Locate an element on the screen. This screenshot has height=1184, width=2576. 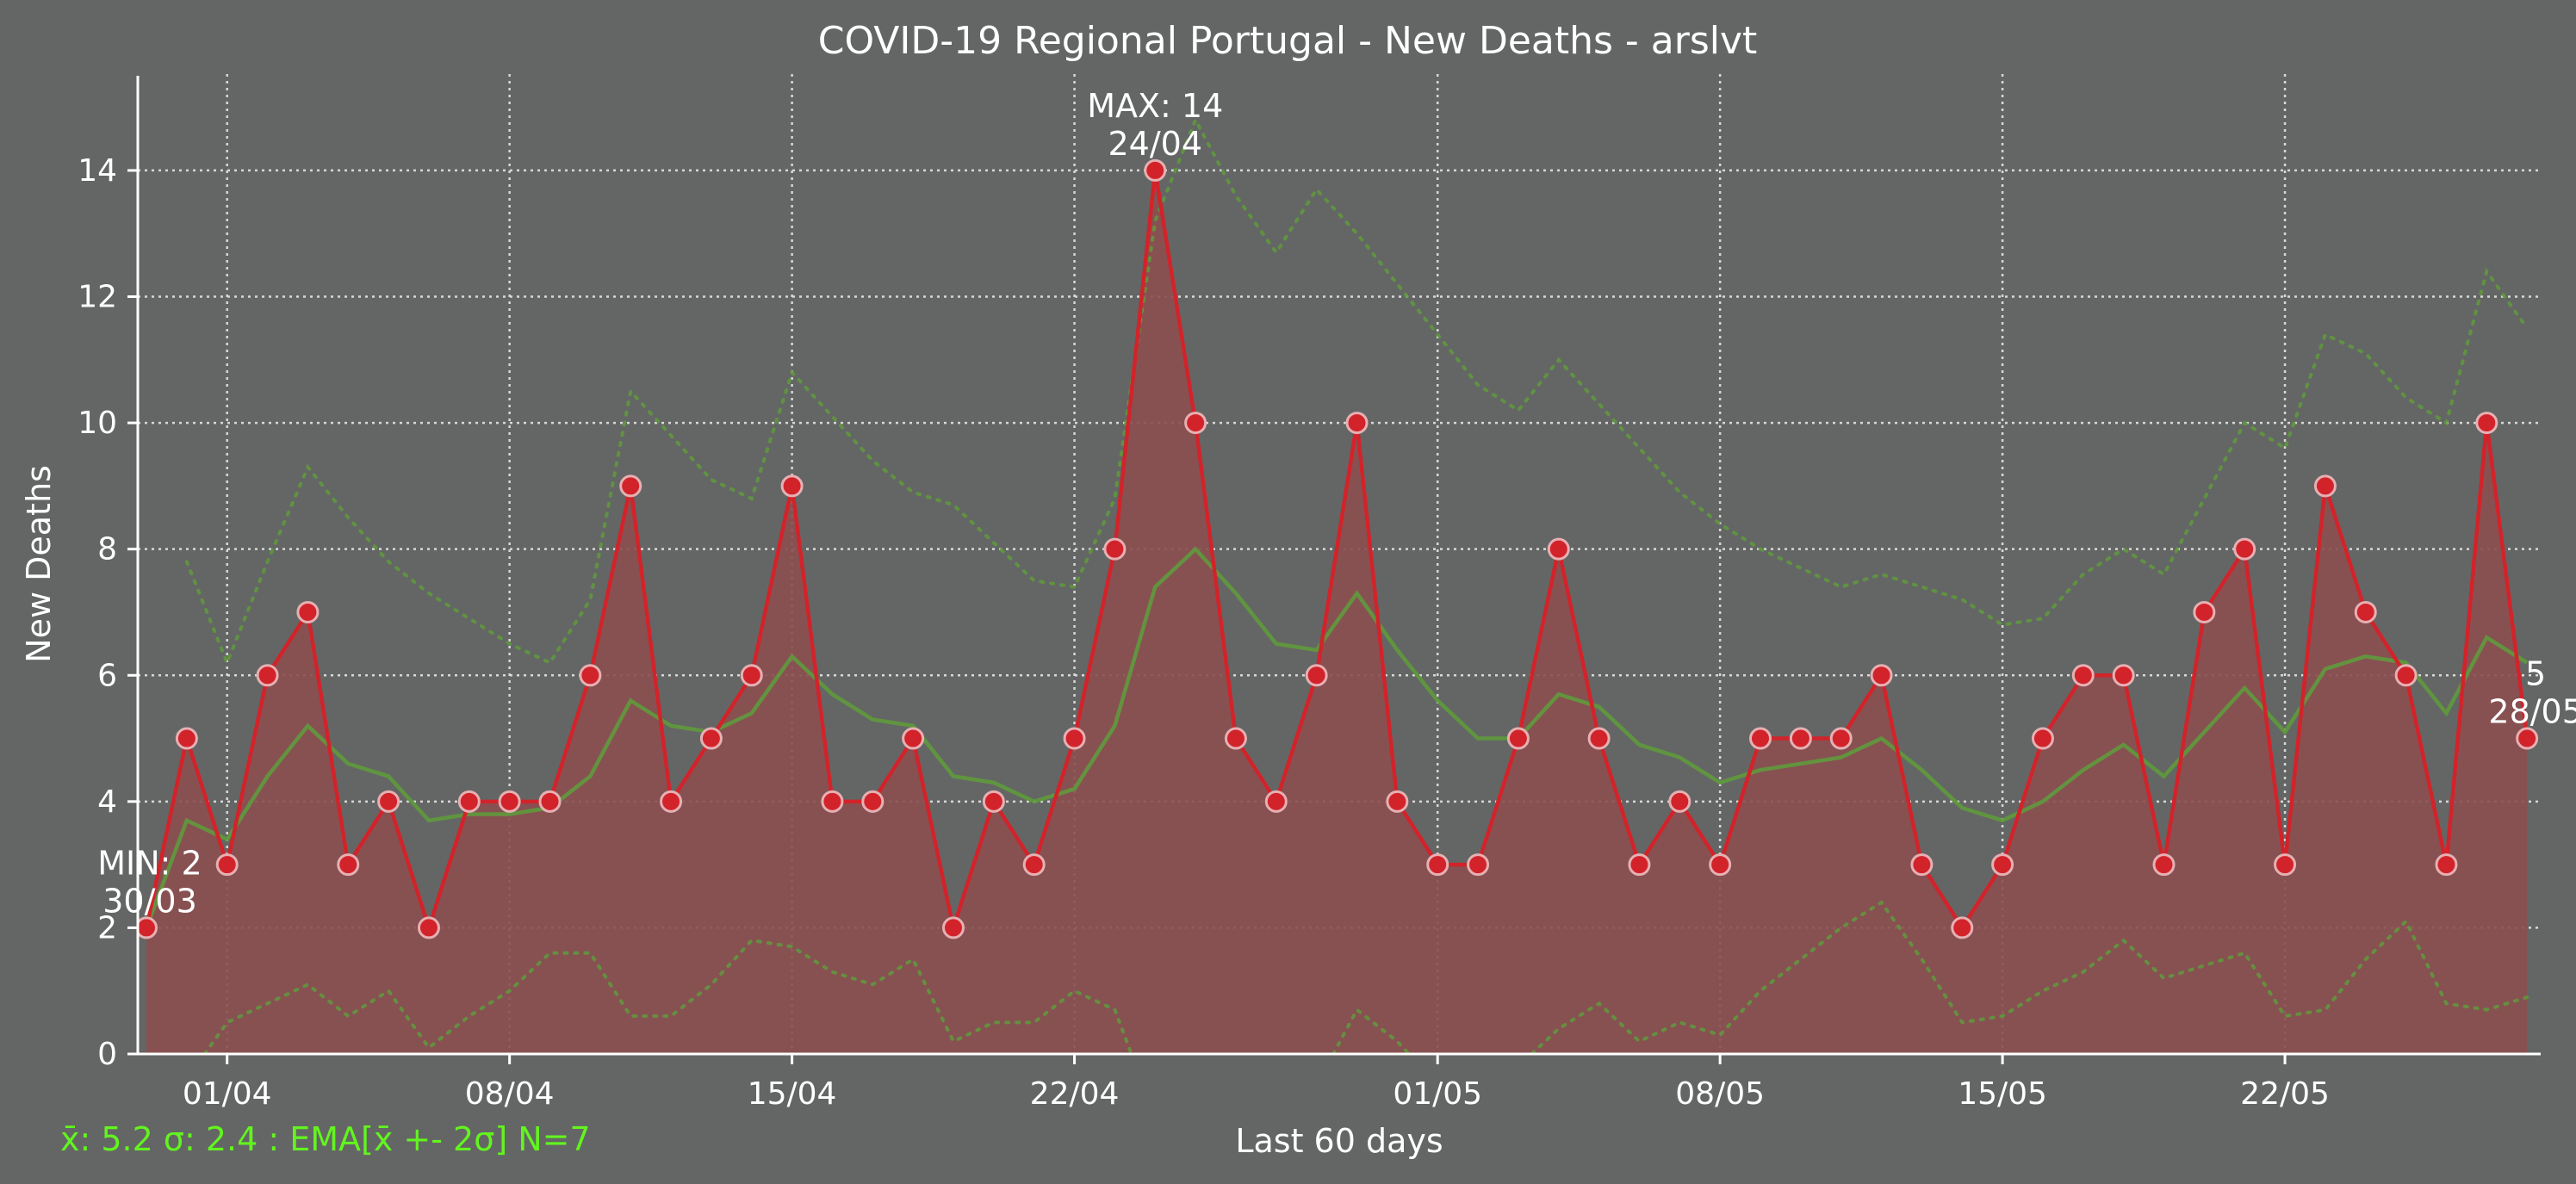
x-tick-label: 01/04 is located at coordinates (228, 1094).